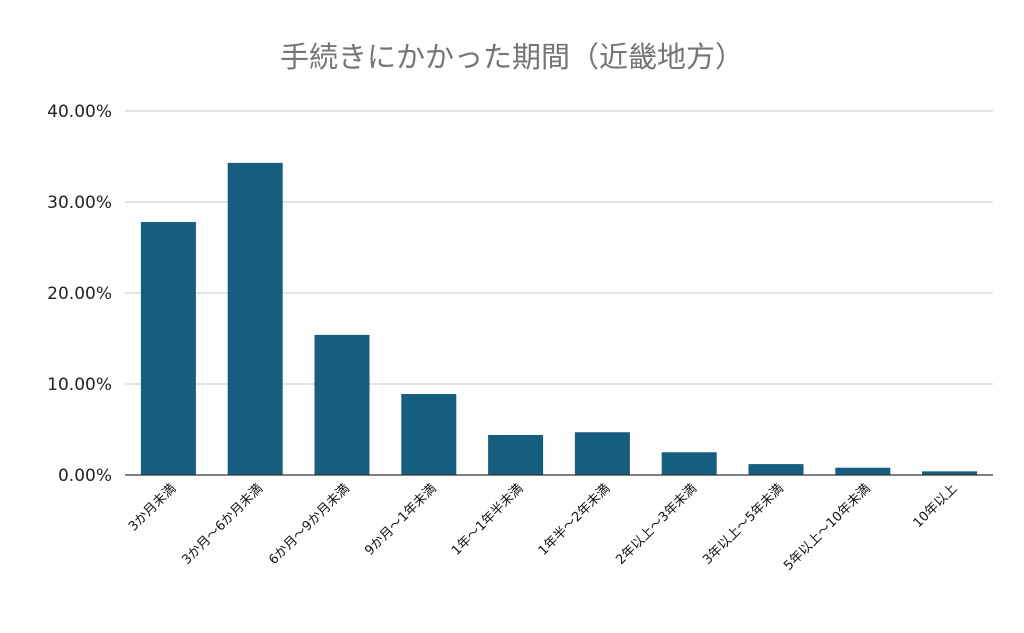 The image size is (1024, 633). Describe the element at coordinates (309, 524) in the screenshot. I see `x-tick-label: 6か月～9か月未満` at that location.